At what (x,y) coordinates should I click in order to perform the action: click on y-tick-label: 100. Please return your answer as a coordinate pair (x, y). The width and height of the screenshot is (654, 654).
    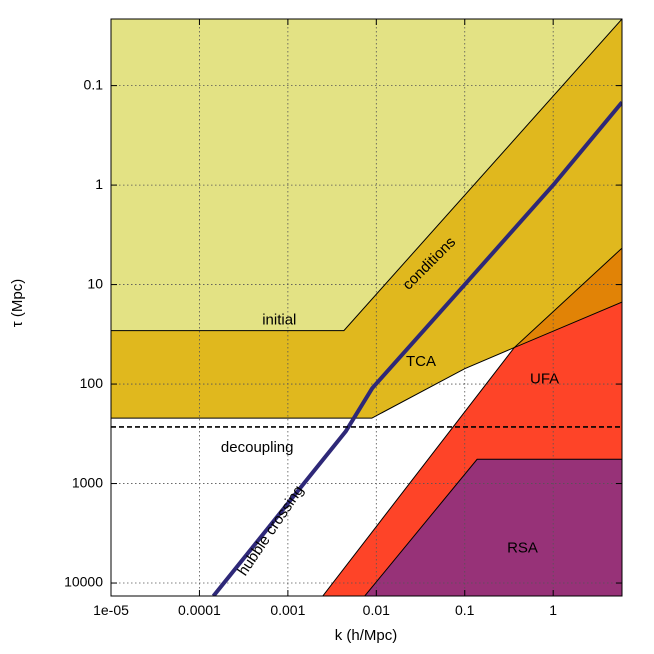
    Looking at the image, I should click on (92, 383).